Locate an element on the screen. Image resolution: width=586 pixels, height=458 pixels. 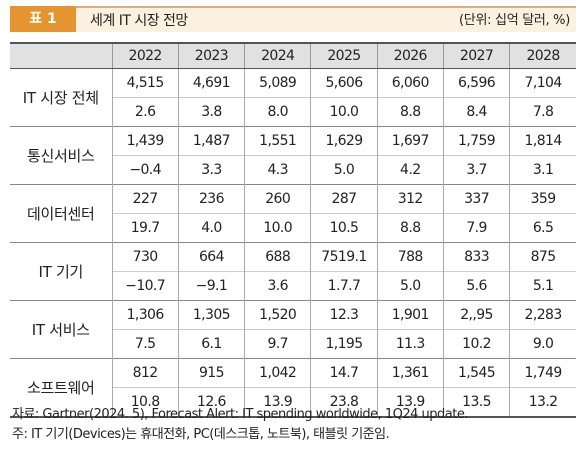
value-cell: 2,,95 is located at coordinates (476, 315).